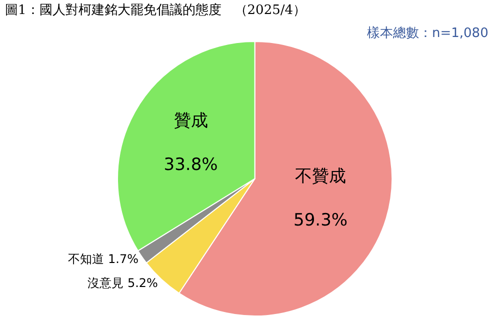 This screenshot has width=500, height=324. What do you see at coordinates (320, 176) in the screenshot?
I see `slice-label: 不贊成` at bounding box center [320, 176].